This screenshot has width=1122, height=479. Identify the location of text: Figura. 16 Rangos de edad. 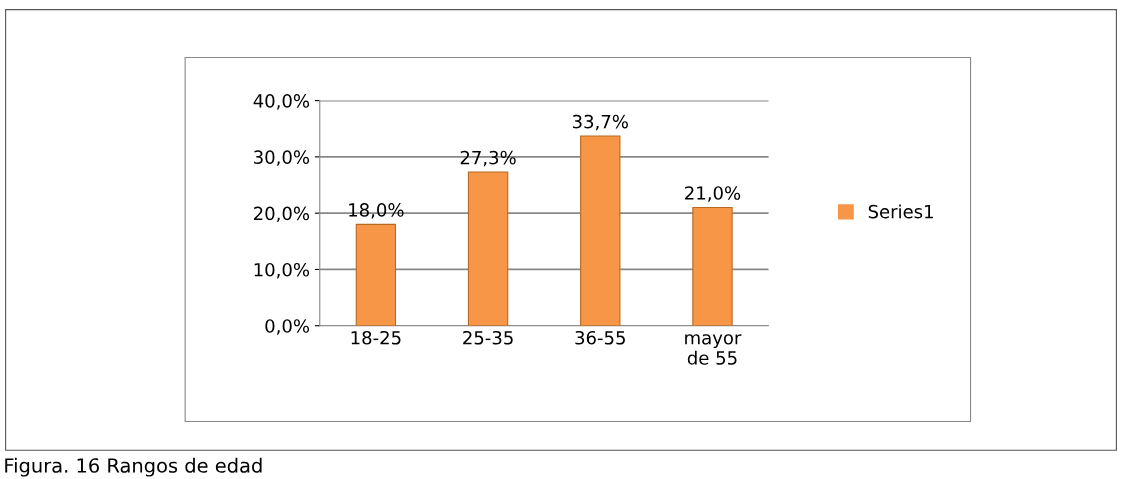
(133, 467).